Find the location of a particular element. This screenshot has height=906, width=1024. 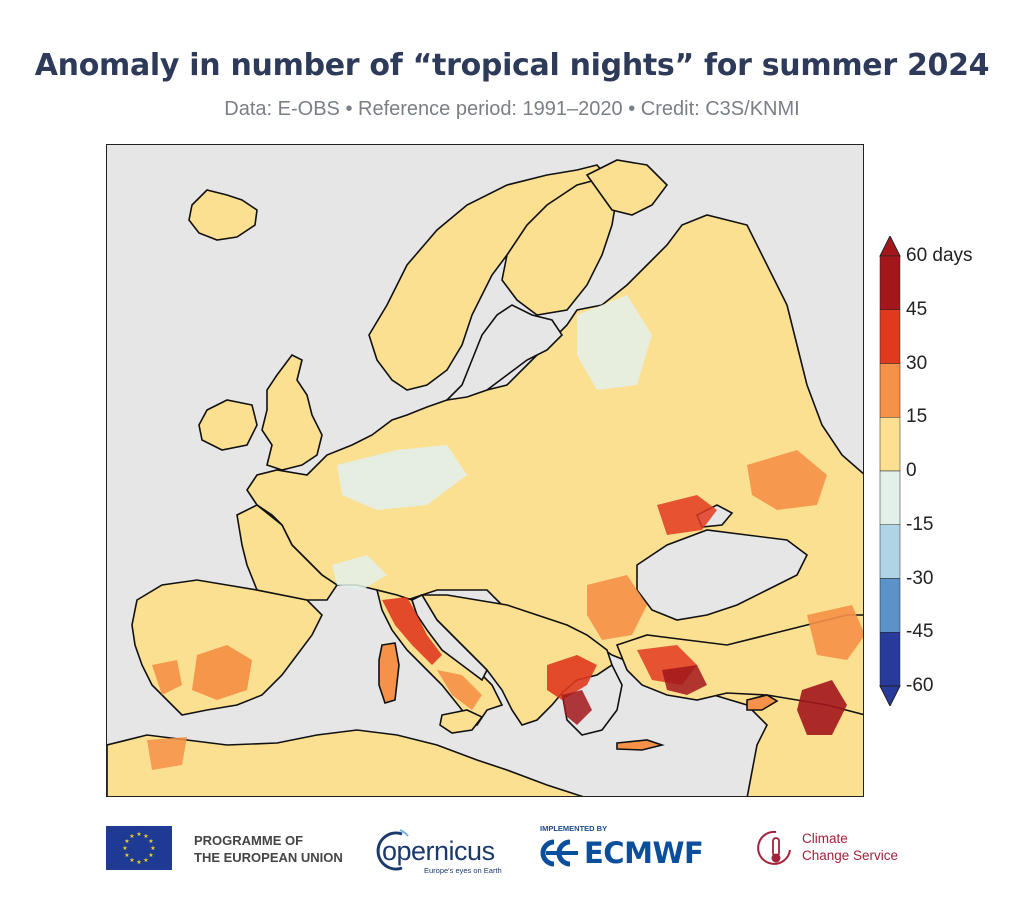

land-sicily is located at coordinates (461, 721).